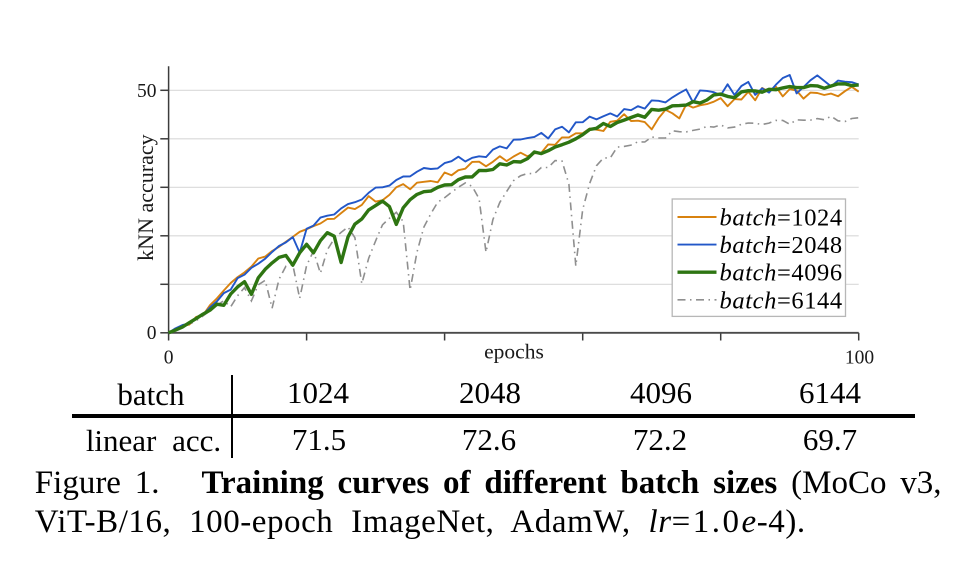 Image resolution: width=973 pixels, height=573 pixels. Describe the element at coordinates (781, 273) in the screenshot. I see `svg-text: batch=4096` at that location.